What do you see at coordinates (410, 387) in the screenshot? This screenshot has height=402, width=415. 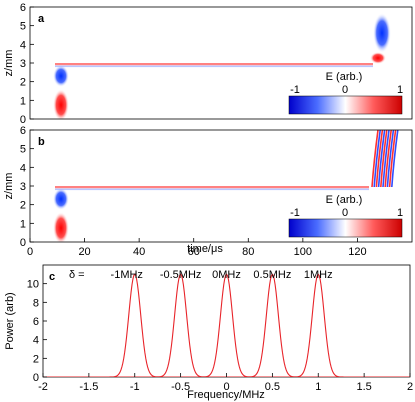 I see `panel-c-xtick-label: 2` at bounding box center [410, 387].